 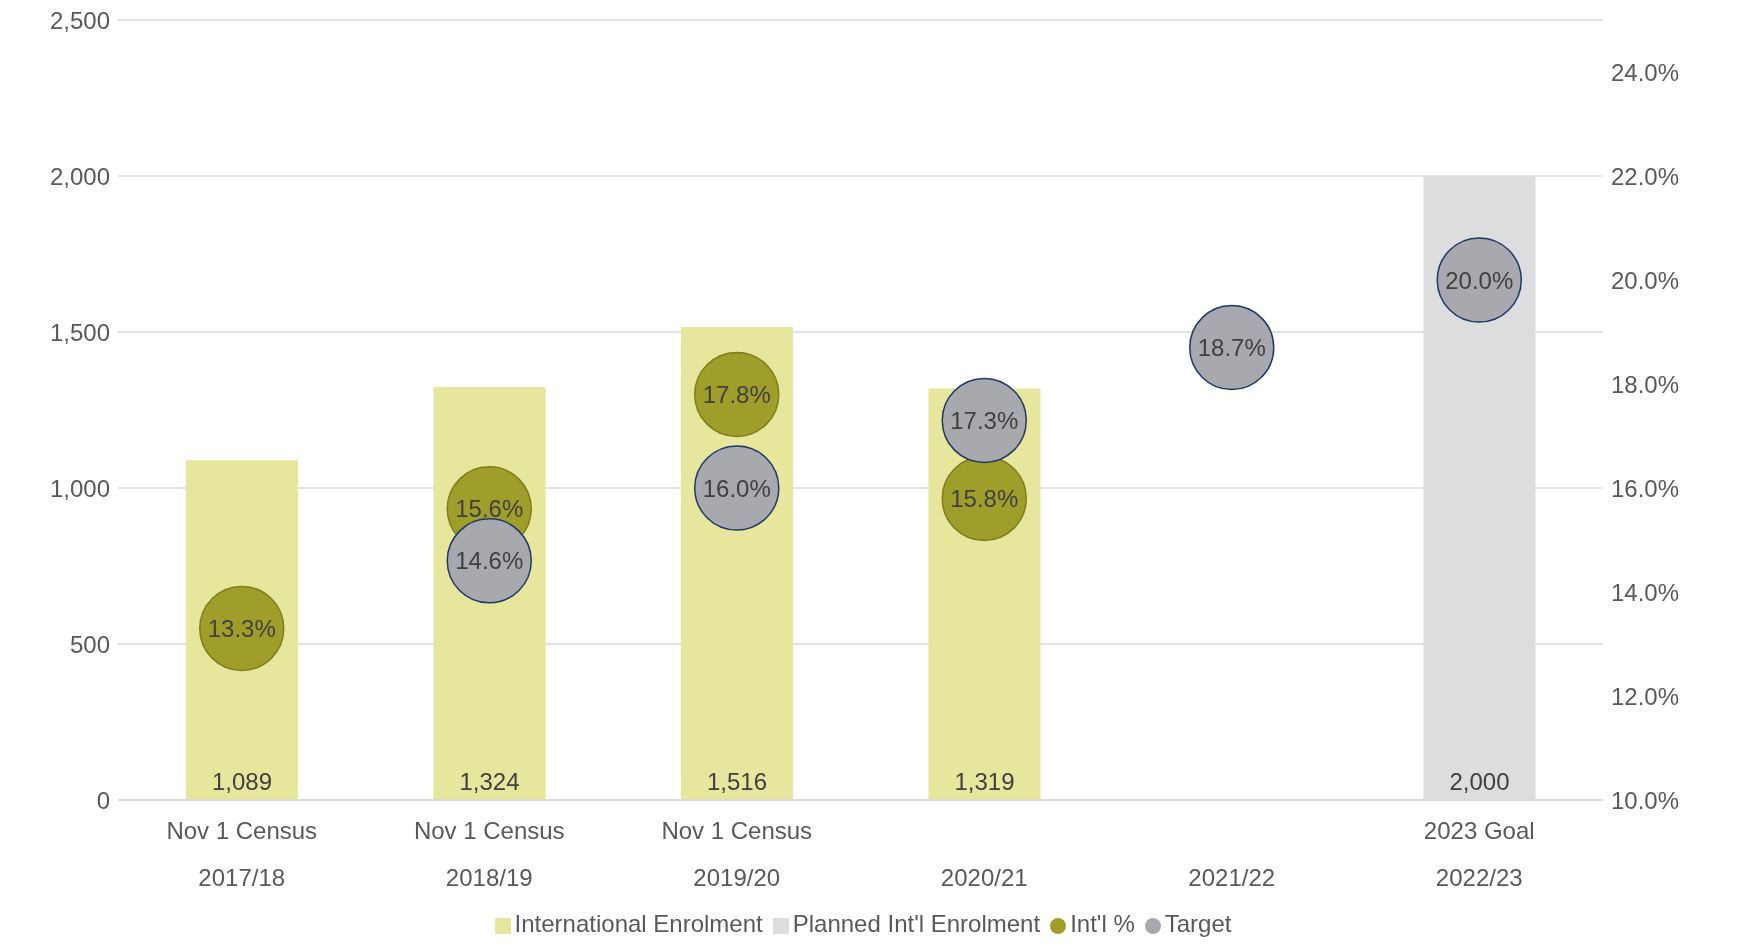 What do you see at coordinates (489, 561) in the screenshot?
I see `data-label: 14.6%` at bounding box center [489, 561].